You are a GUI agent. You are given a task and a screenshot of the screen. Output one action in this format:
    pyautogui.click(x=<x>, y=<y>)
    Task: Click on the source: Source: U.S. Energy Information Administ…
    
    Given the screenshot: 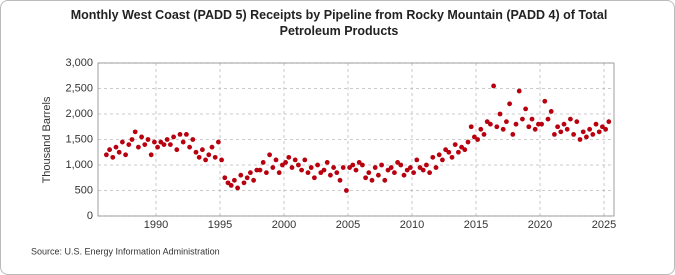 What is the action you would take?
    pyautogui.click(x=125, y=251)
    